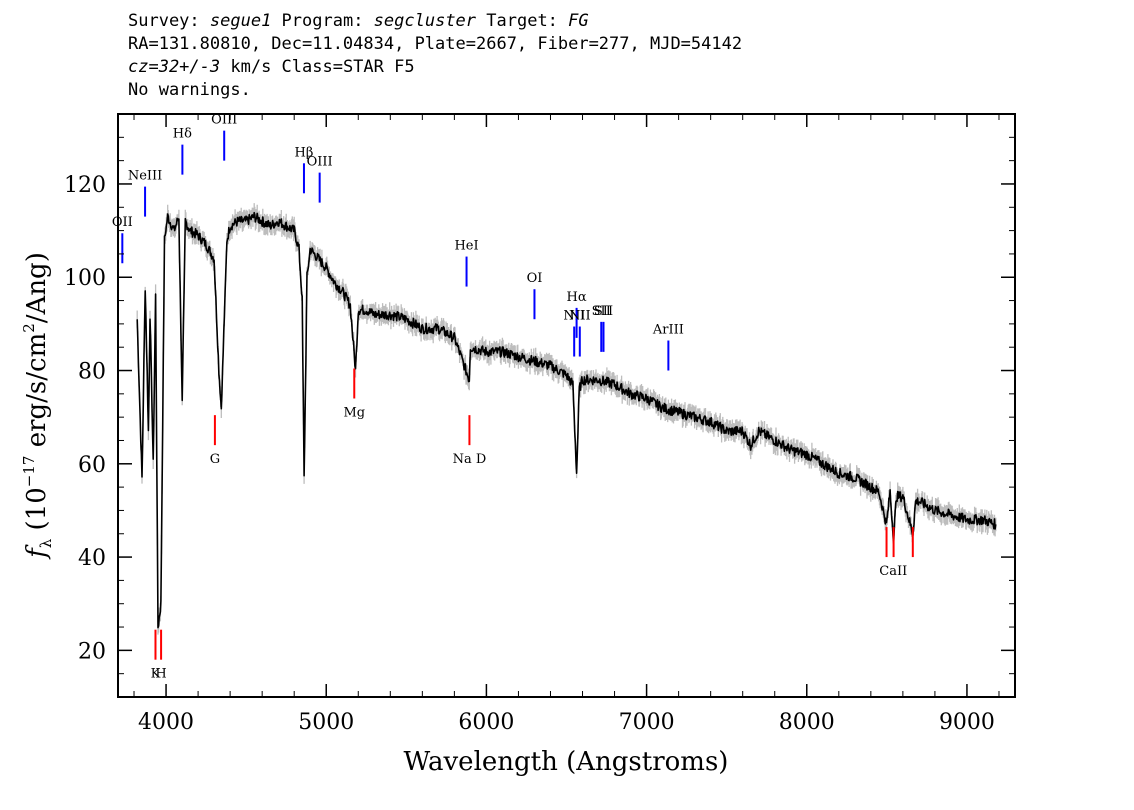  Describe the element at coordinates (92, 558) in the screenshot. I see `y-tick-label: 40` at that location.